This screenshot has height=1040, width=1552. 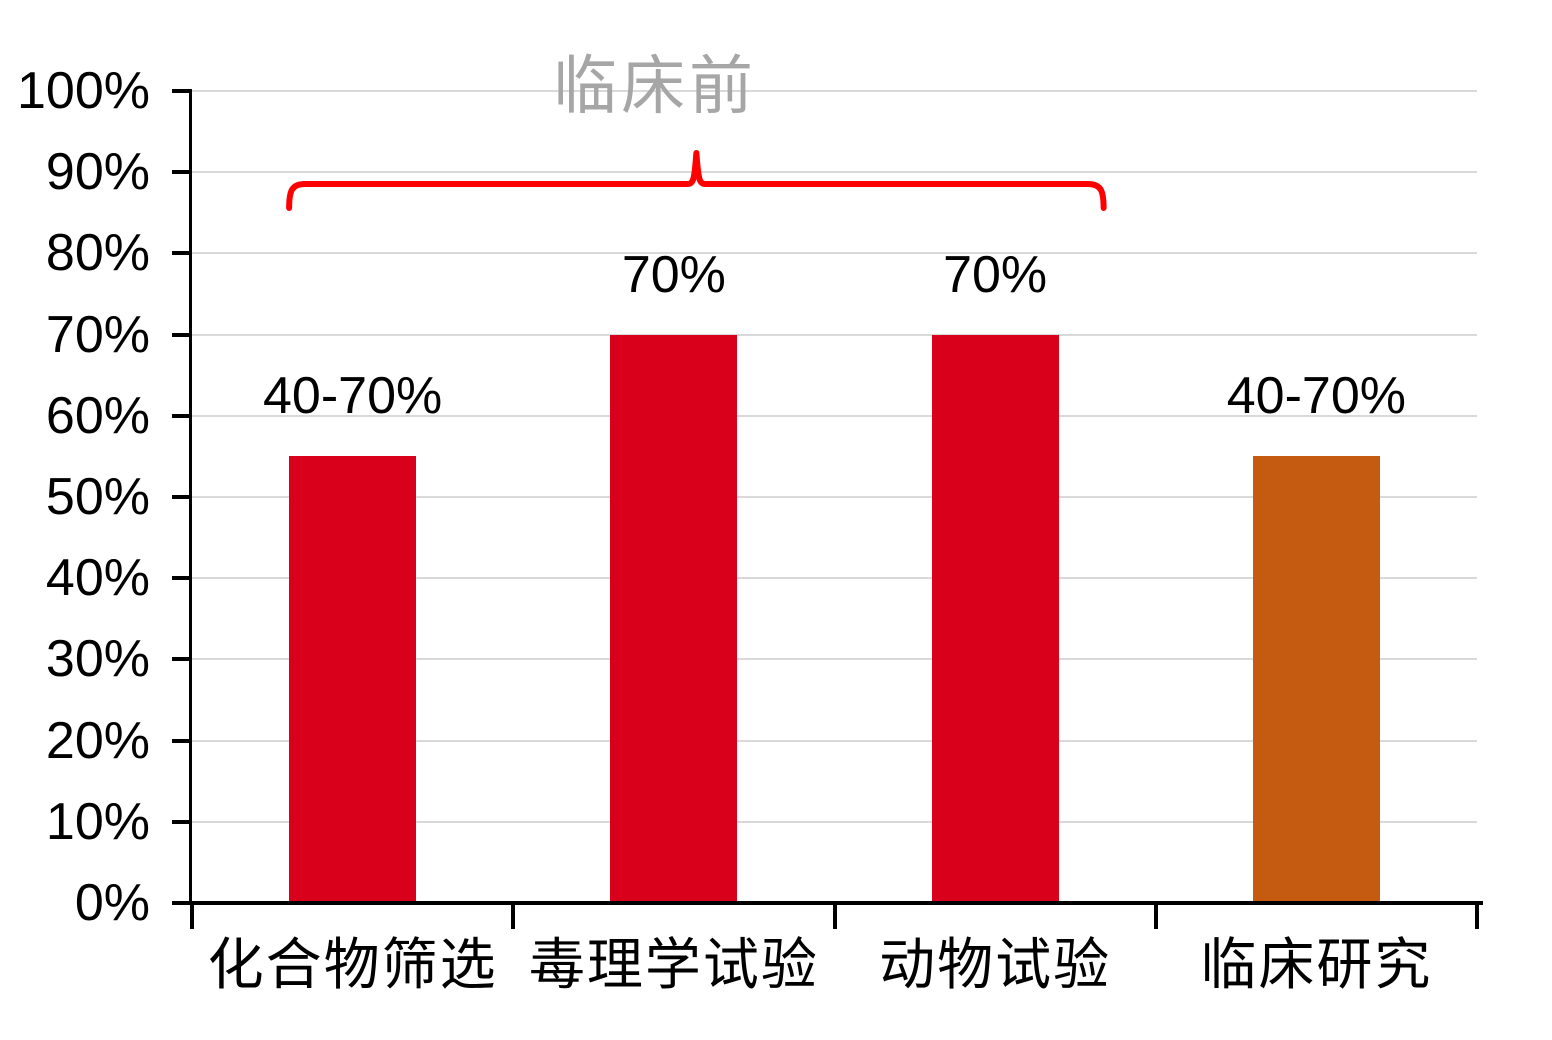 I want to click on y-axis-line, so click(x=190, y=496).